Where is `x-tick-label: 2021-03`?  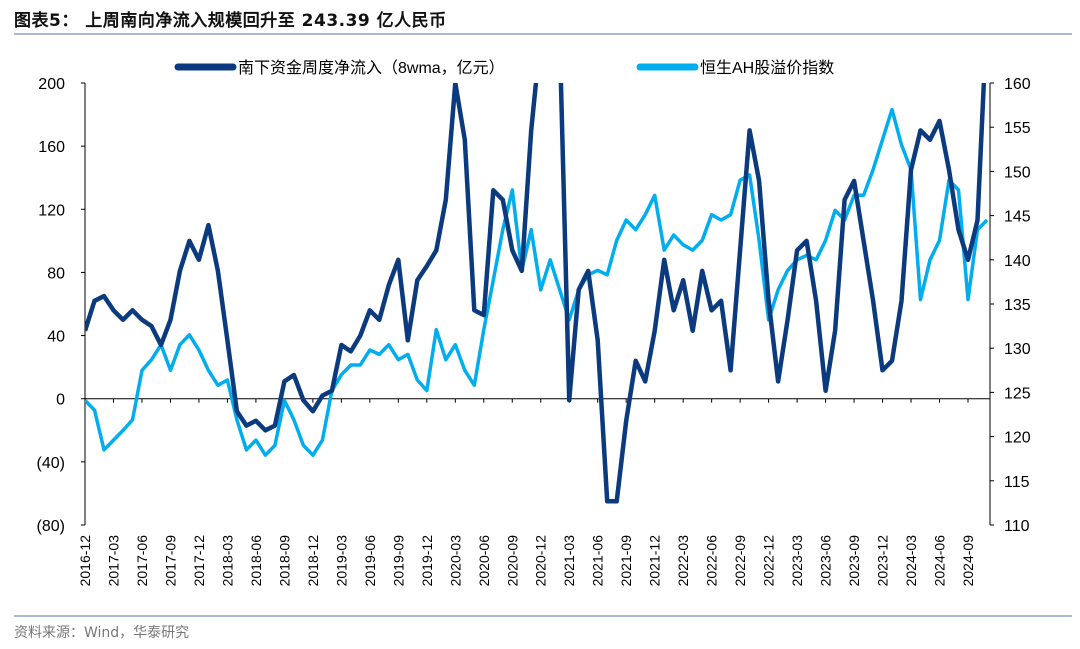 x-tick-label: 2021-03 is located at coordinates (569, 561).